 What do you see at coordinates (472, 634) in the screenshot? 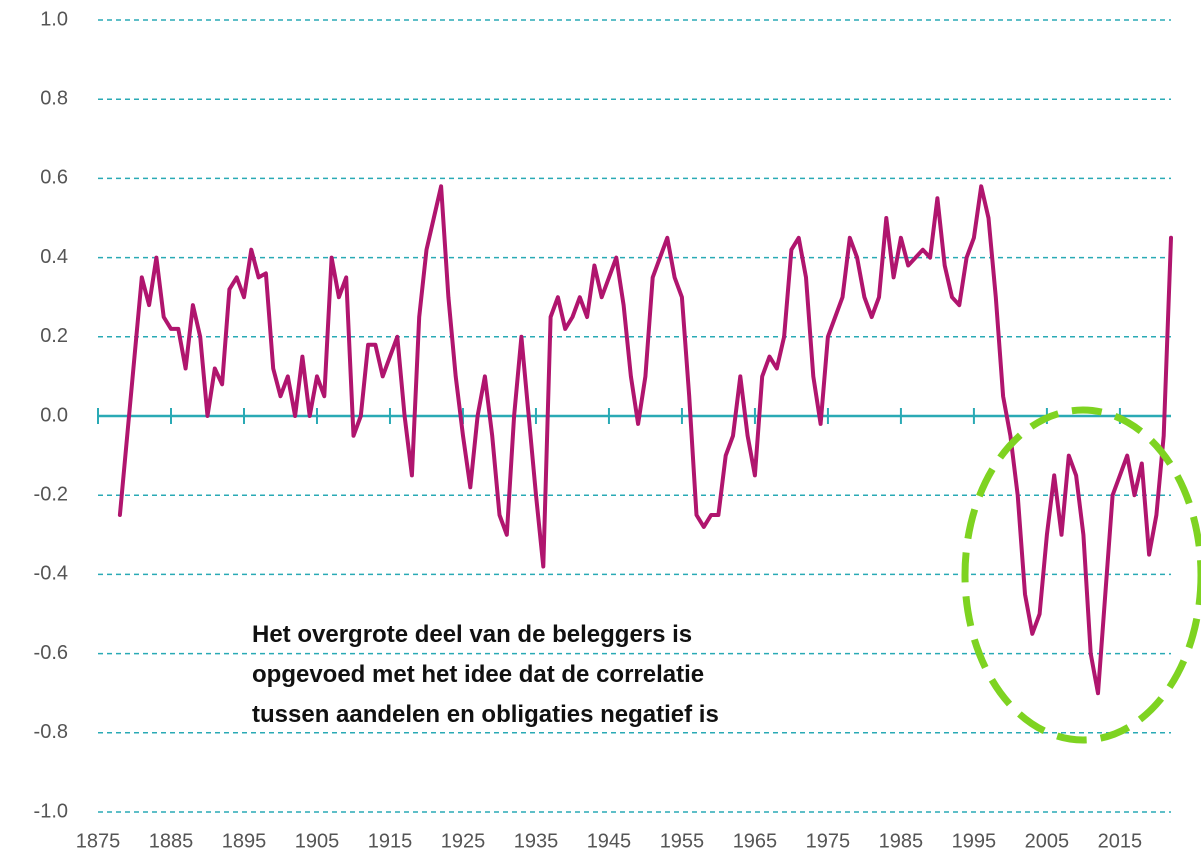
I see `annotation-line: Het overgrote deel van de beleggers is` at bounding box center [472, 634].